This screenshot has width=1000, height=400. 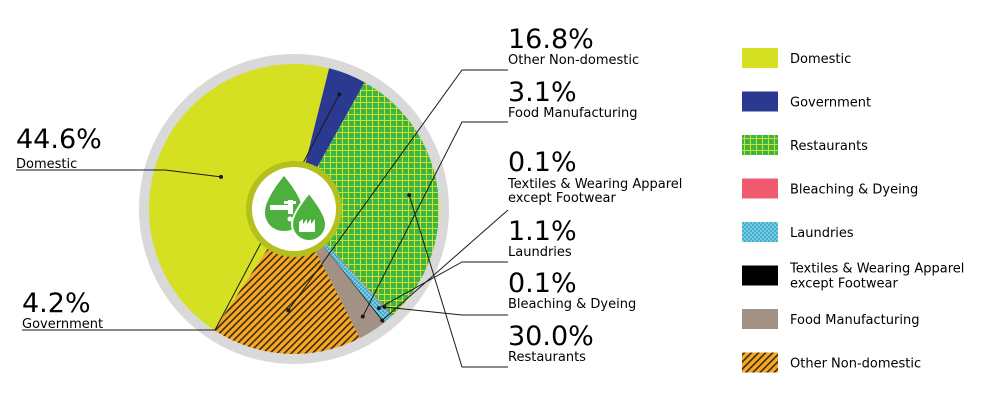 What do you see at coordinates (59, 139) in the screenshot?
I see `label-value-domestic: 44.6%` at bounding box center [59, 139].